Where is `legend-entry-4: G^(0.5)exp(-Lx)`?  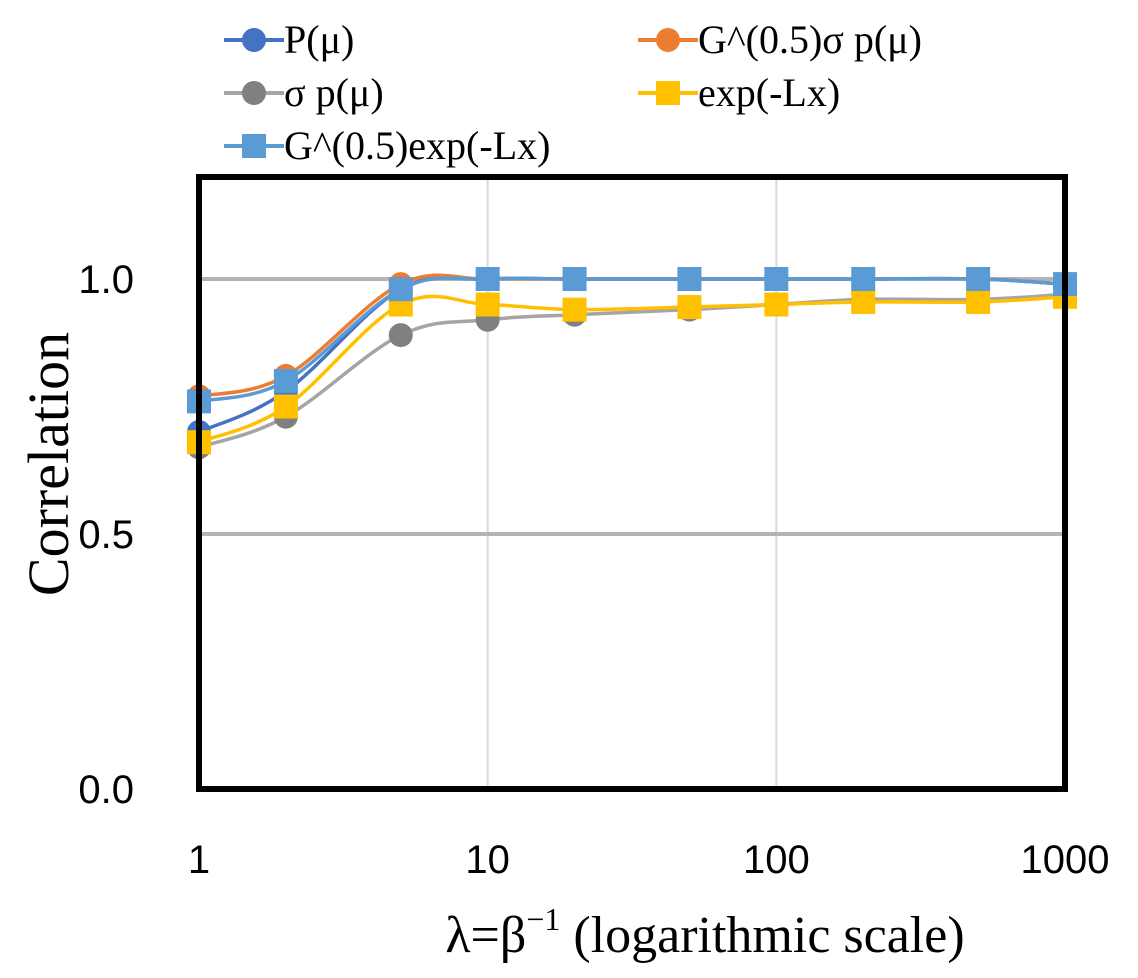
legend-entry-4: G^(0.5)exp(-Lx) is located at coordinates (387, 145).